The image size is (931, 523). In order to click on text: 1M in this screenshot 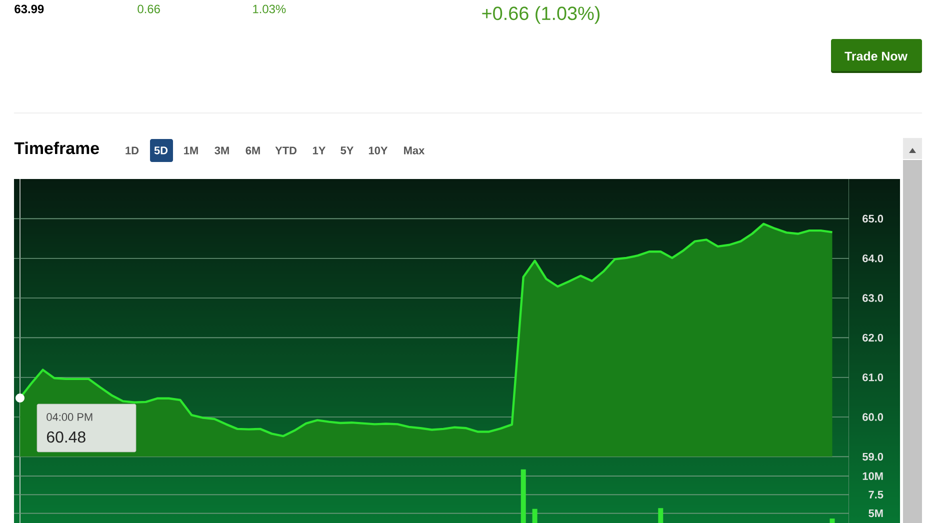, I will do `click(191, 150)`.